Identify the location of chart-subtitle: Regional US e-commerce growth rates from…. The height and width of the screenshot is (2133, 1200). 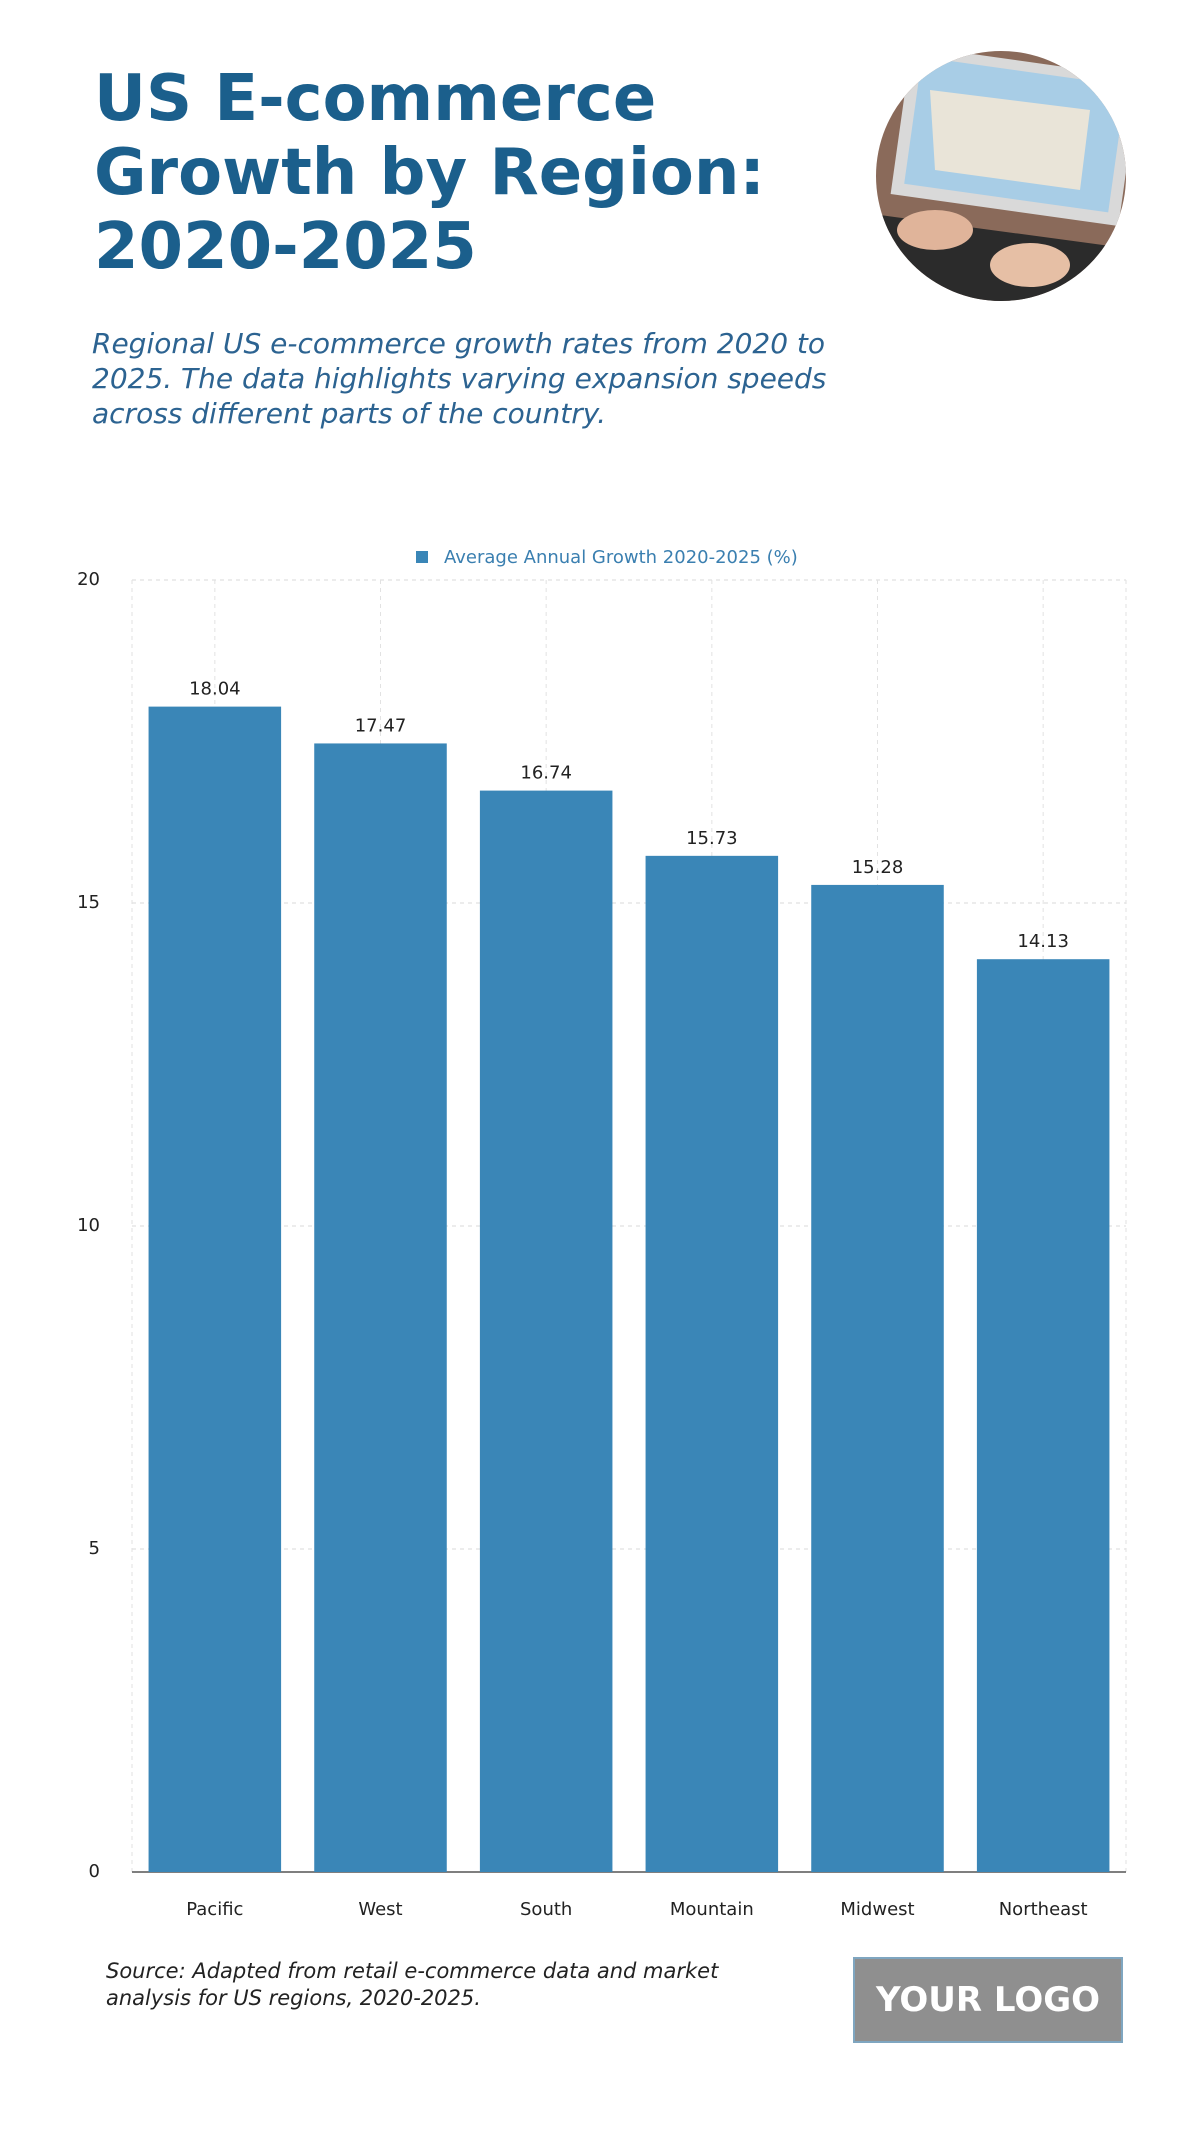
(459, 378).